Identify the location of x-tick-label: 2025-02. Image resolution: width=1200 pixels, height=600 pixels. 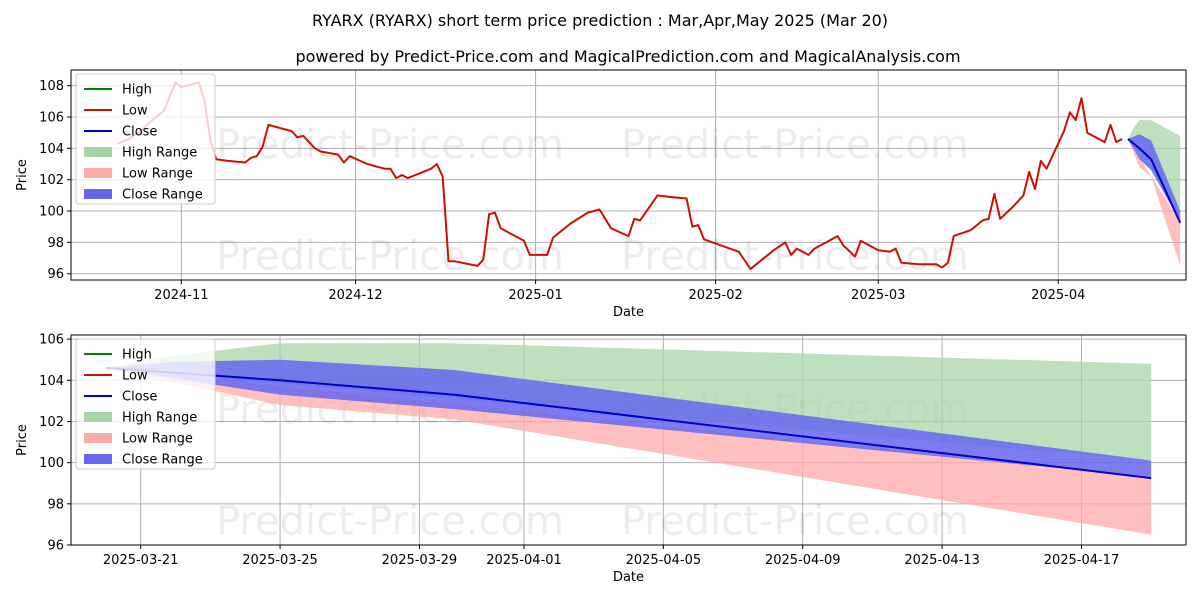
(715, 295).